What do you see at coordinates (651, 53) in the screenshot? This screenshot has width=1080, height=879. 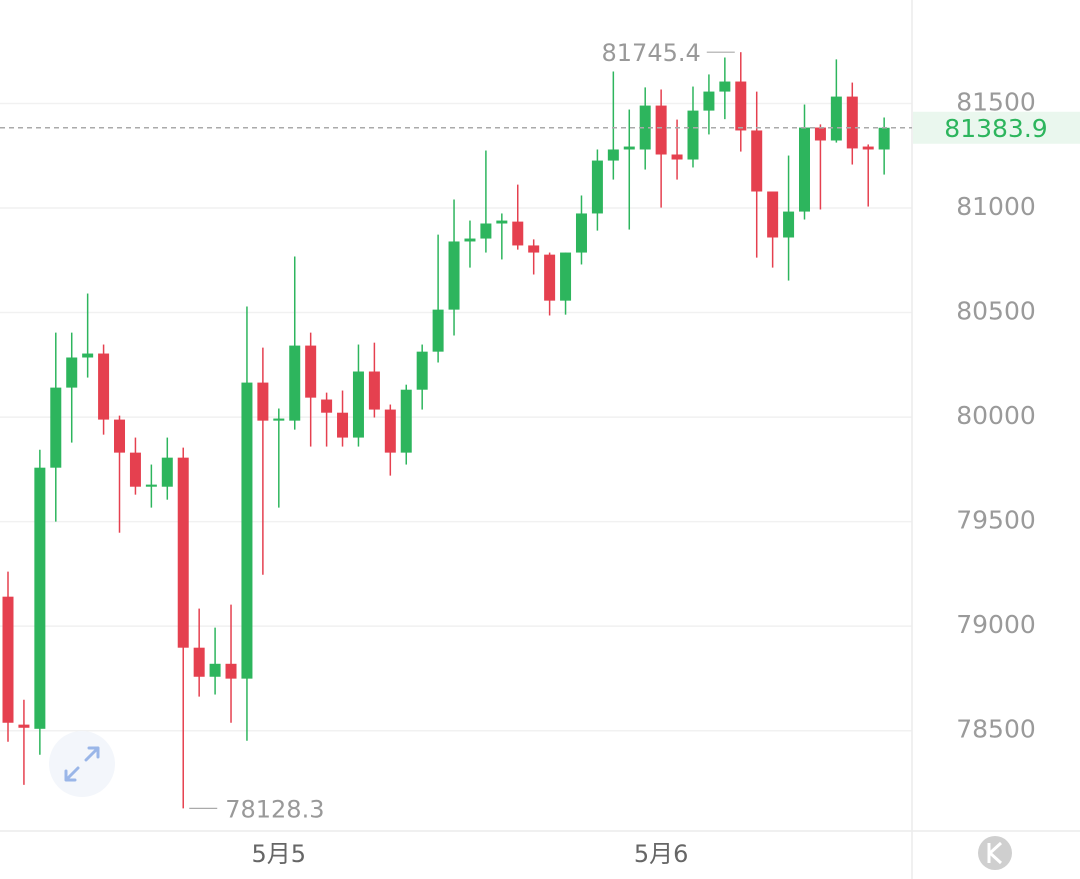 I see `max-label: 81745.4` at bounding box center [651, 53].